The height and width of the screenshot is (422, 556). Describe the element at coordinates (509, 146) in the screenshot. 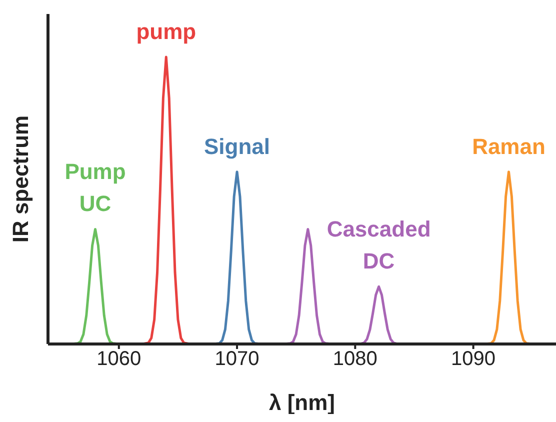

I see `series-label: Raman` at that location.